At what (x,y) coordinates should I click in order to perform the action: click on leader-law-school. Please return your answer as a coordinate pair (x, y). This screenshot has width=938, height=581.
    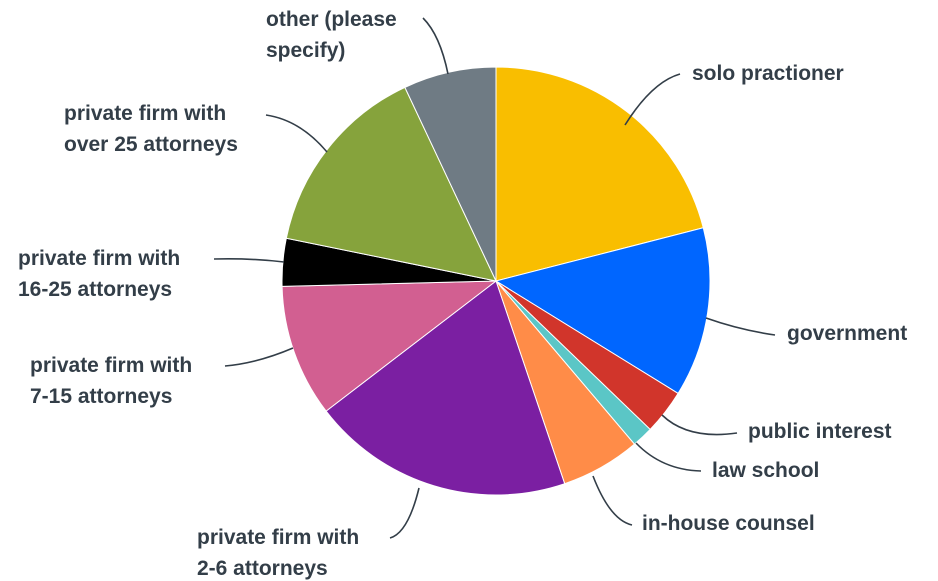
    Looking at the image, I should click on (668, 457).